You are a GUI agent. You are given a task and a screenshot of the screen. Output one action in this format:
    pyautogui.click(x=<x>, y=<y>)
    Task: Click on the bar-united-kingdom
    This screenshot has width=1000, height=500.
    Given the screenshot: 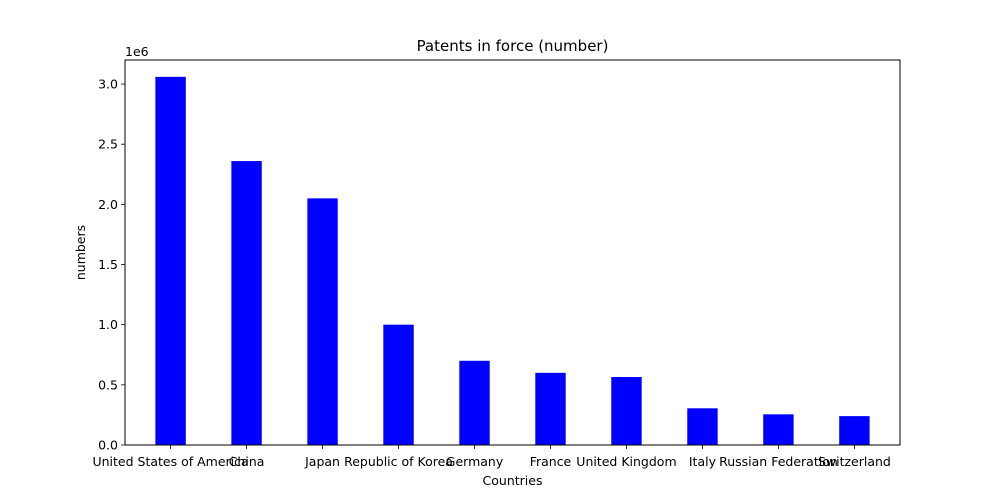 What is the action you would take?
    pyautogui.click(x=626, y=411)
    